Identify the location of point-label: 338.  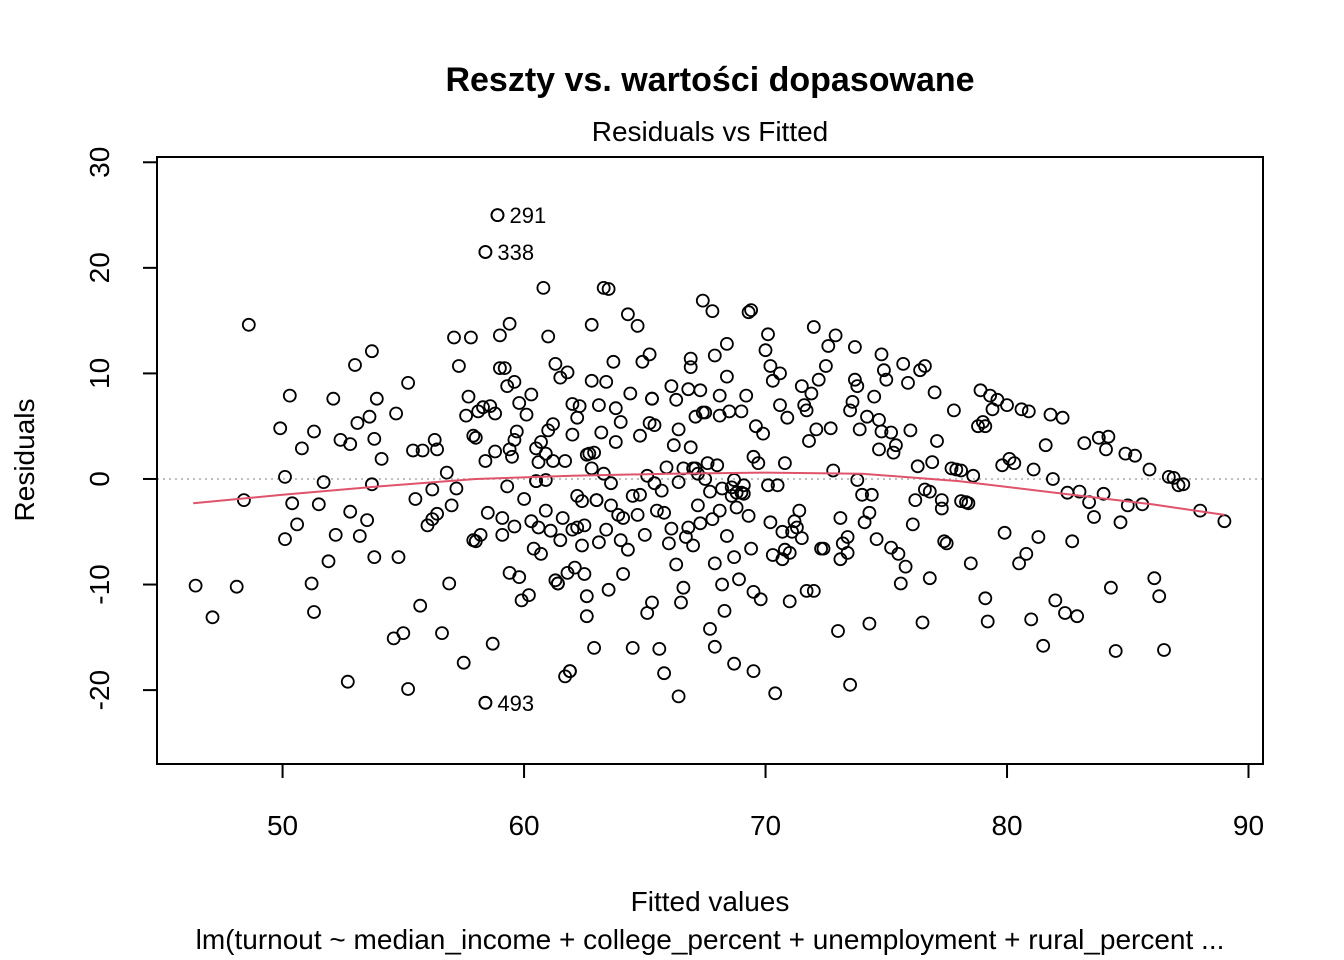
(515, 252).